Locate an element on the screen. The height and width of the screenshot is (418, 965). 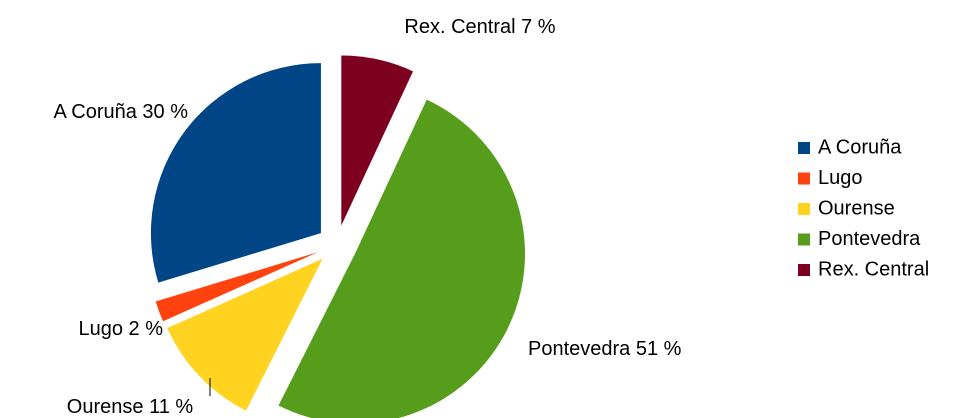
label-value: 2 % is located at coordinates (146, 329).